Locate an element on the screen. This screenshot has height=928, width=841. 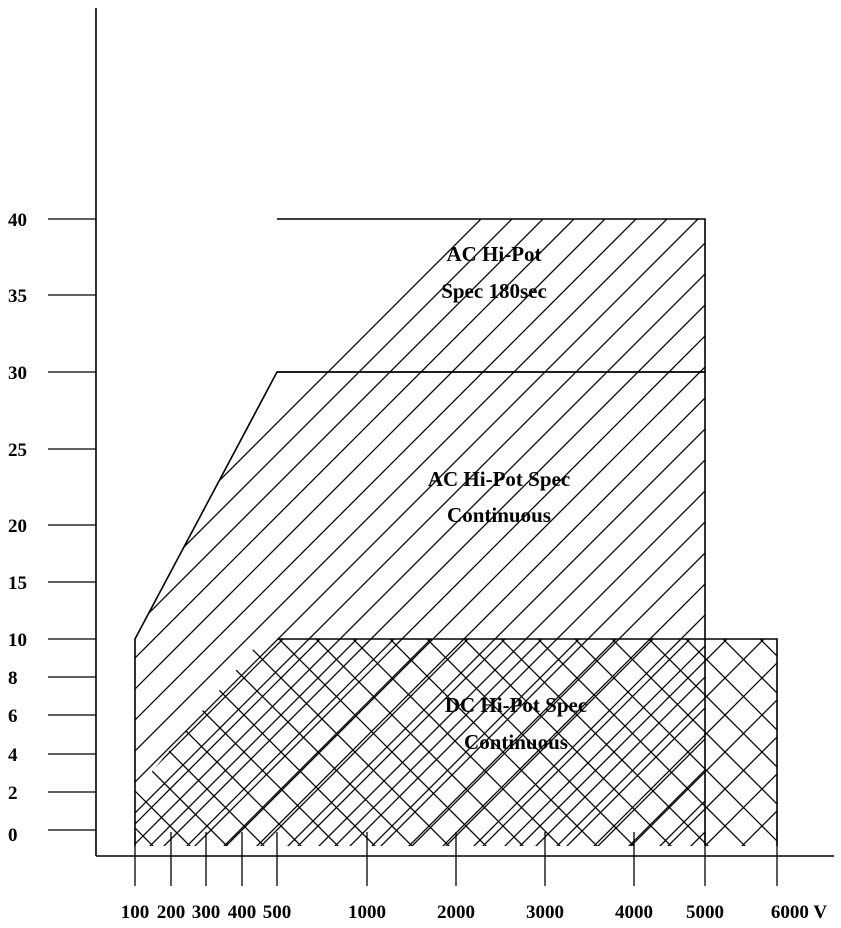
y-tick-label: 2 is located at coordinates (13, 793).